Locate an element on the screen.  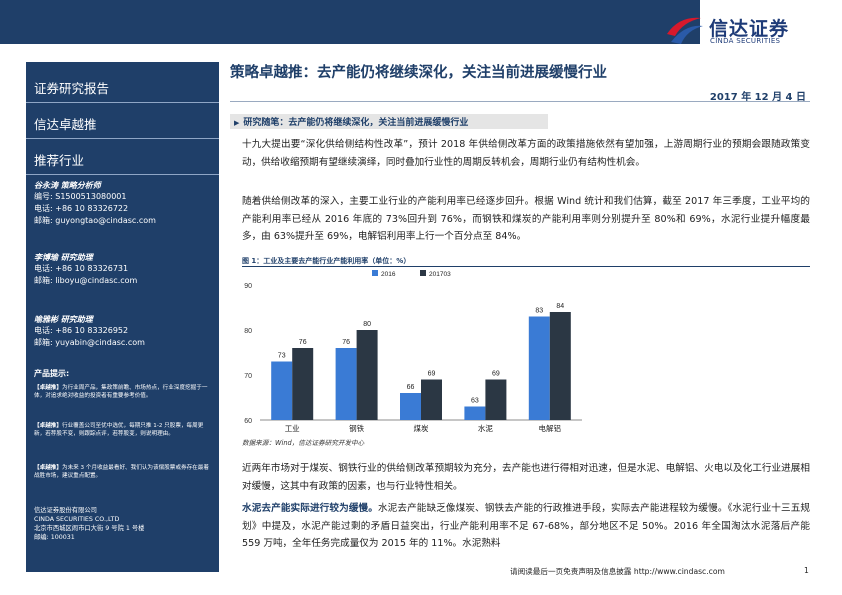
company-name-cn: 信达证券股份有限公司 is located at coordinates (65, 510).